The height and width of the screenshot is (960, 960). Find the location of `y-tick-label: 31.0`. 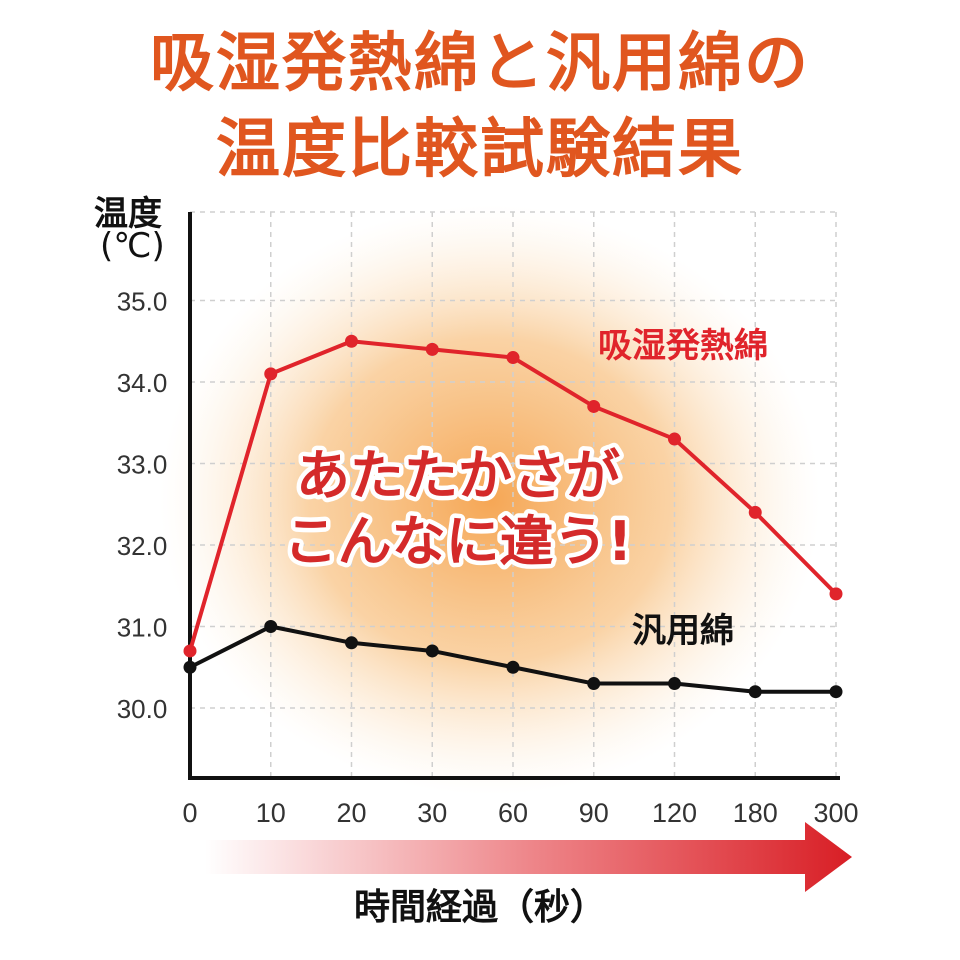

y-tick-label: 31.0 is located at coordinates (142, 628).